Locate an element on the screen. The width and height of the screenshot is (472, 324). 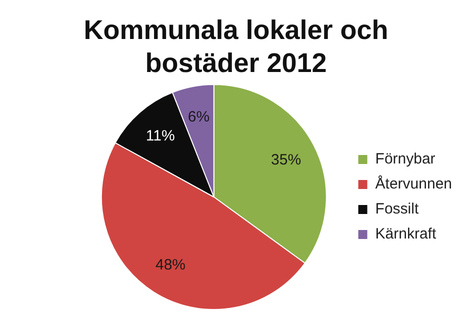
data-label: 11% is located at coordinates (160, 135).